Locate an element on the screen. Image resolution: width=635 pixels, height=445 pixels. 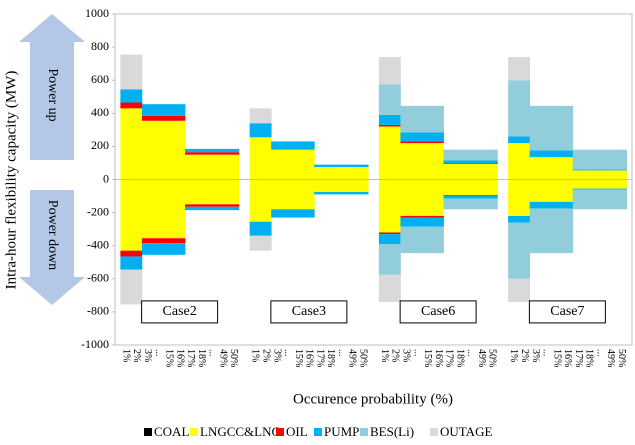
y-axis-title: Intra-hour flexibility capacity (MW) is located at coordinates (11, 180).